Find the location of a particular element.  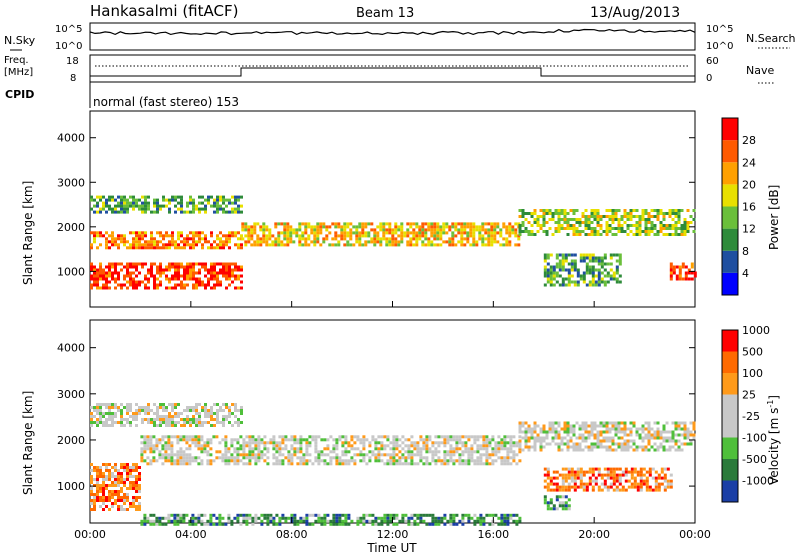

colorbar-segment is located at coordinates (730, 151).